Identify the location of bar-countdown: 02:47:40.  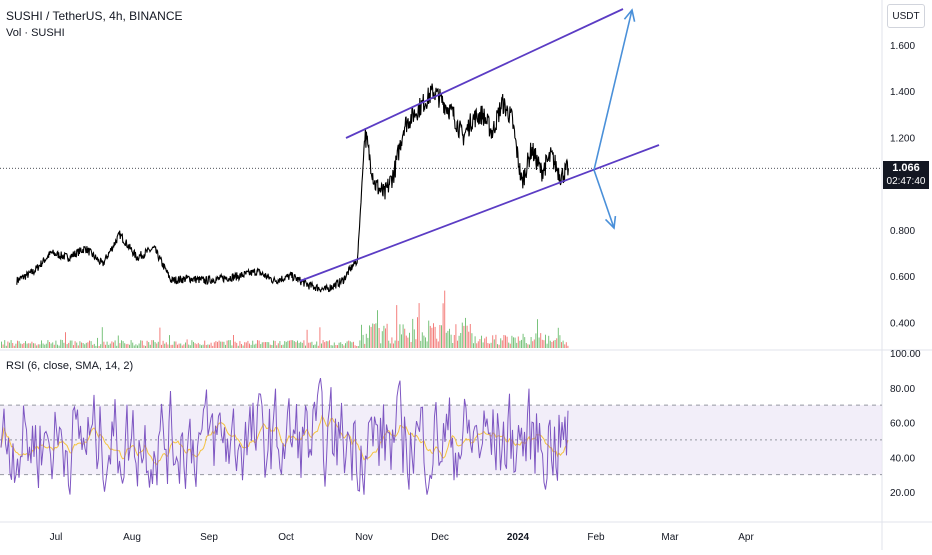
(906, 181).